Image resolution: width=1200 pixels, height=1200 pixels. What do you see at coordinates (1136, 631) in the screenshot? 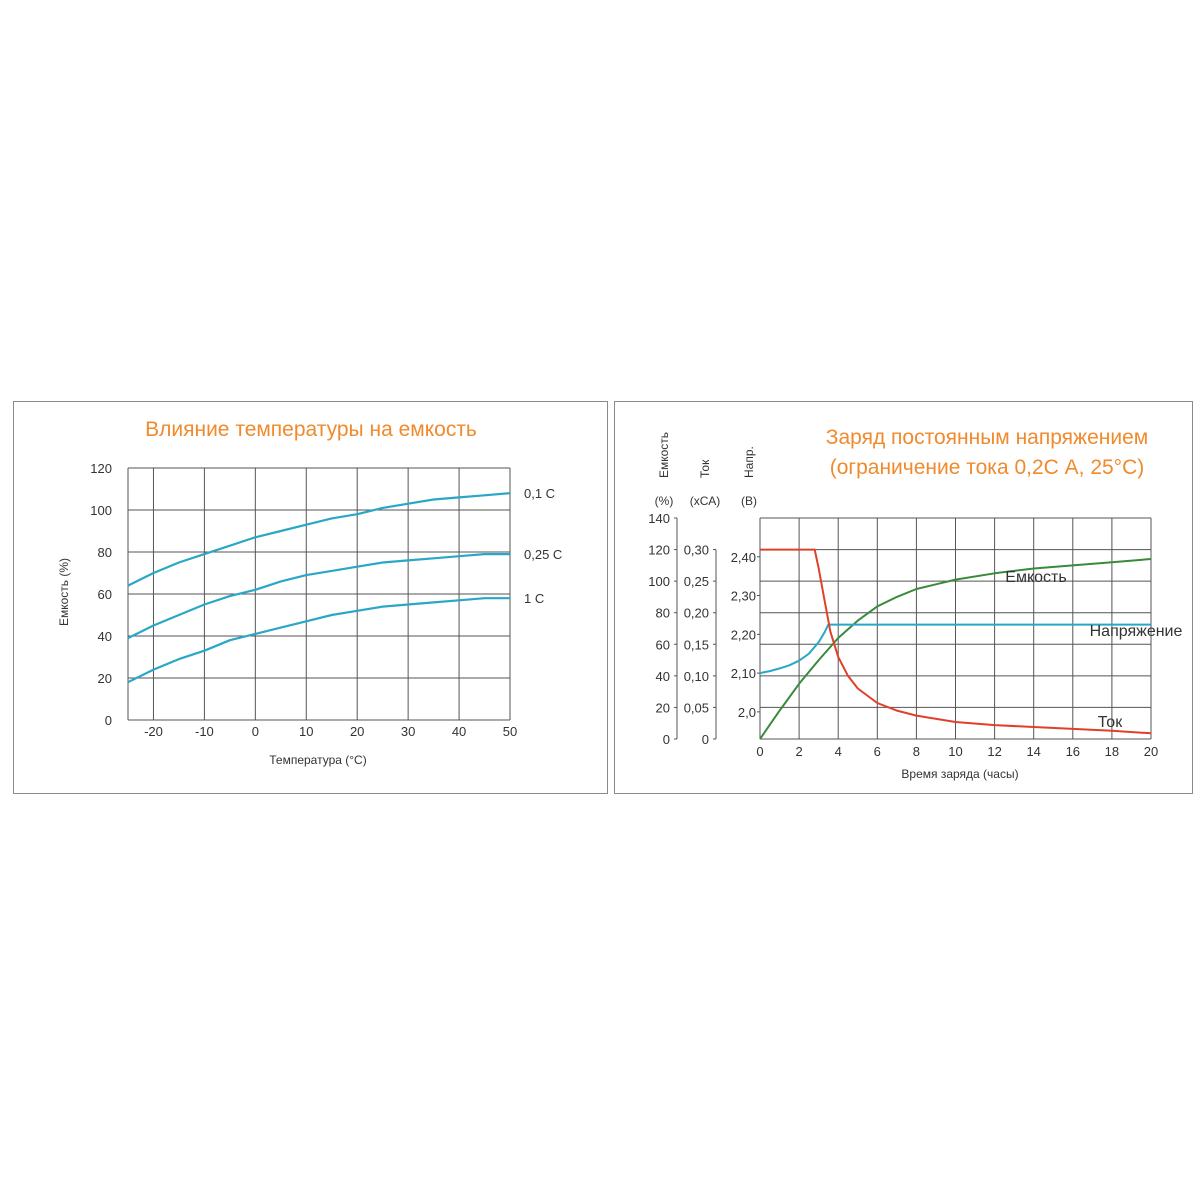
I see `series-label: Напряжение` at bounding box center [1136, 631].